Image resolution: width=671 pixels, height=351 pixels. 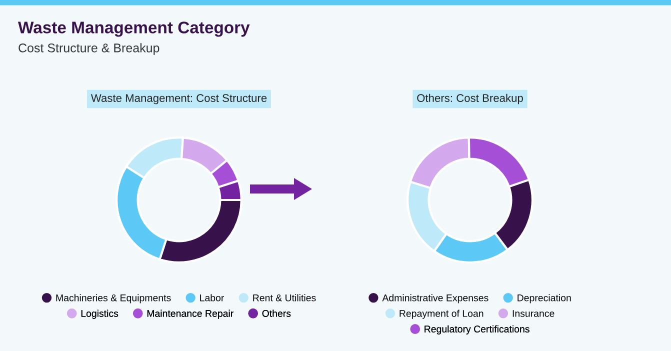 I want to click on text: Cost Structure & Breakup, so click(x=89, y=49).